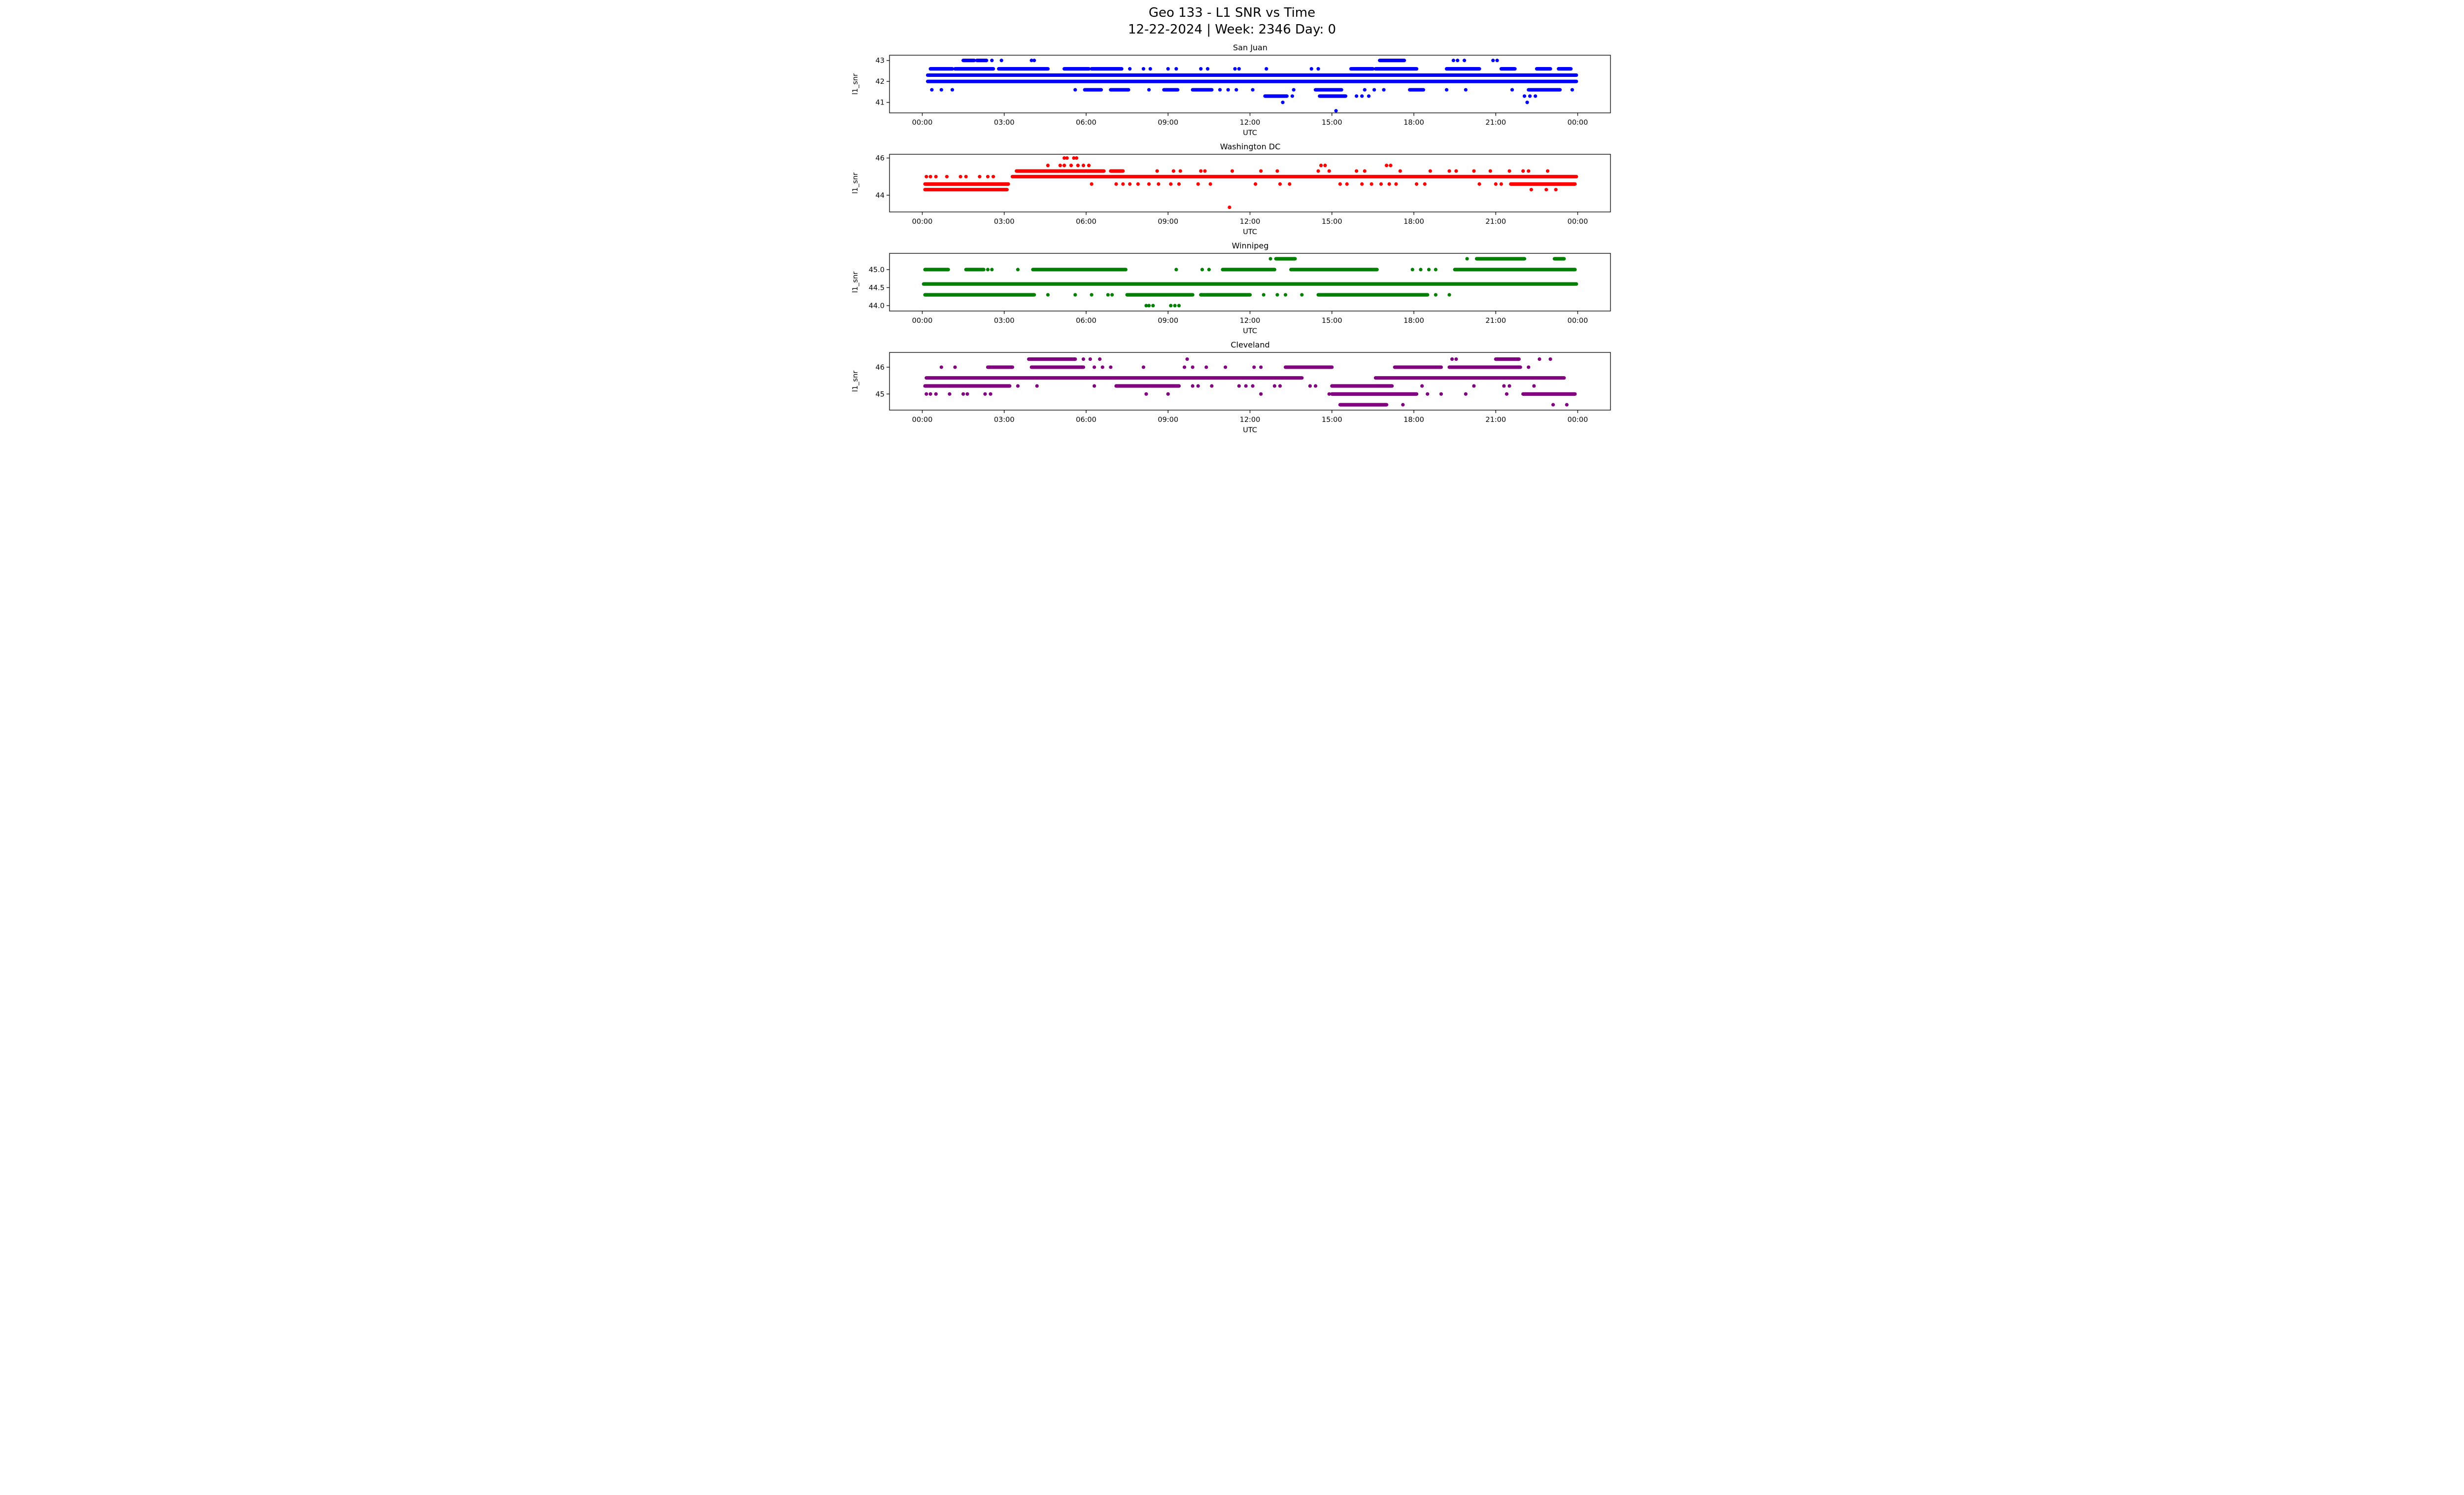  I want to click on svg-text: 44.0, so click(877, 306).